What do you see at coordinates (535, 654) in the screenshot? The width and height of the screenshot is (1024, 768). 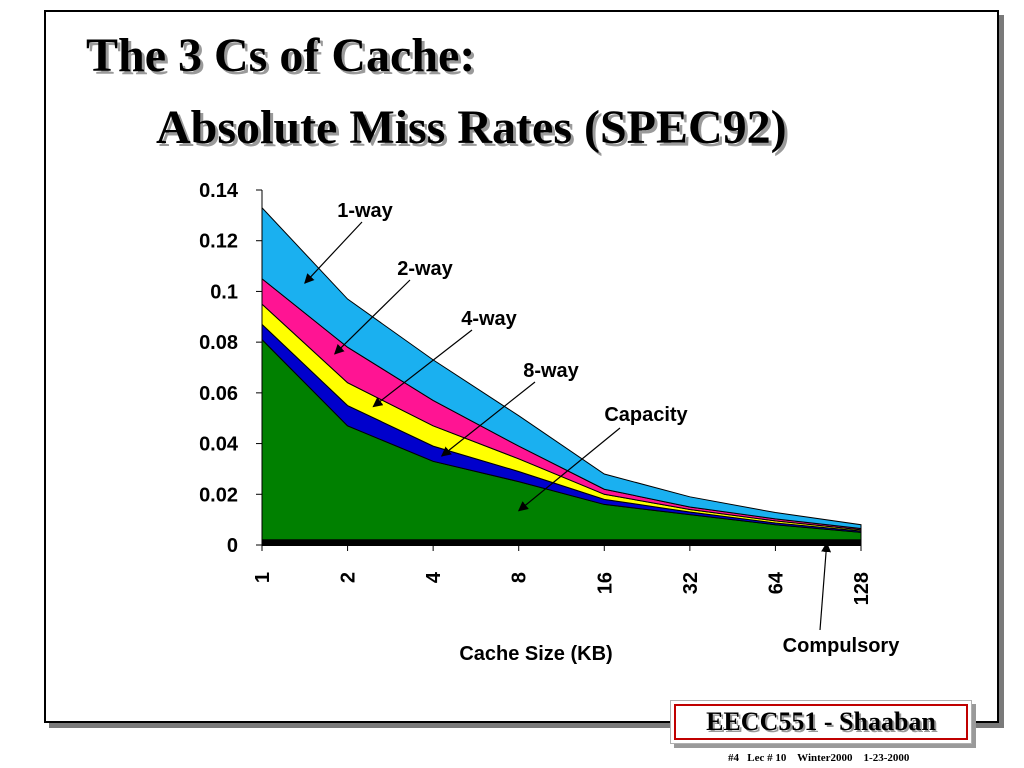 I see `x-axis-title: Cache Size (KB)` at bounding box center [535, 654].